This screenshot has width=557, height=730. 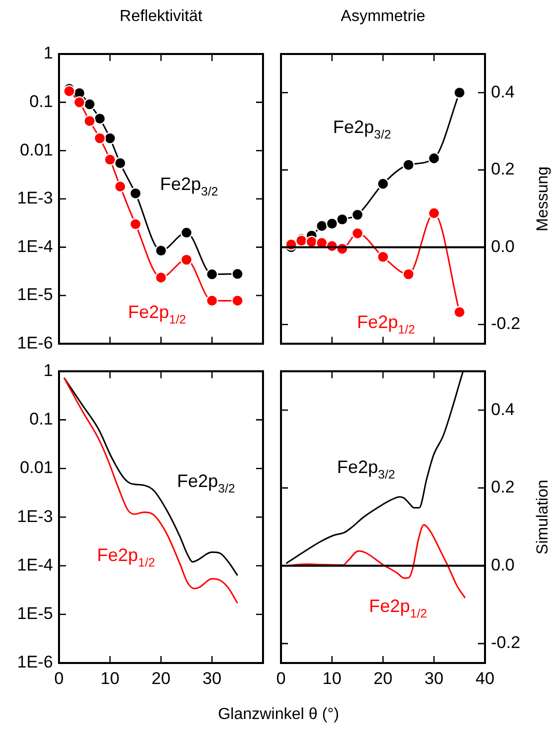 What do you see at coordinates (278, 715) in the screenshot?
I see `x-axis-title: Glanzwinkel θ (°)` at bounding box center [278, 715].